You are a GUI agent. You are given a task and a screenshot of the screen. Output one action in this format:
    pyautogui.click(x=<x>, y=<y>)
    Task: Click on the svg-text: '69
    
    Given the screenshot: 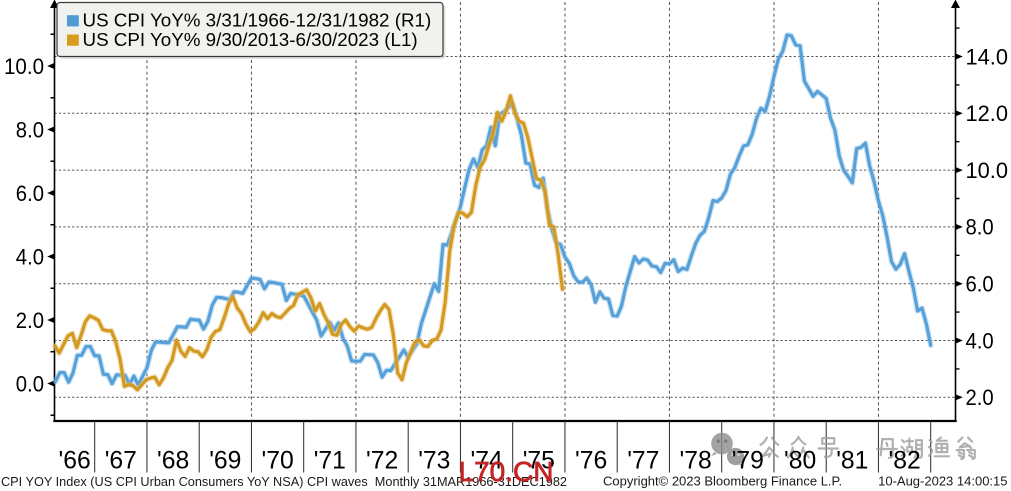 What is the action you would take?
    pyautogui.click(x=225, y=461)
    